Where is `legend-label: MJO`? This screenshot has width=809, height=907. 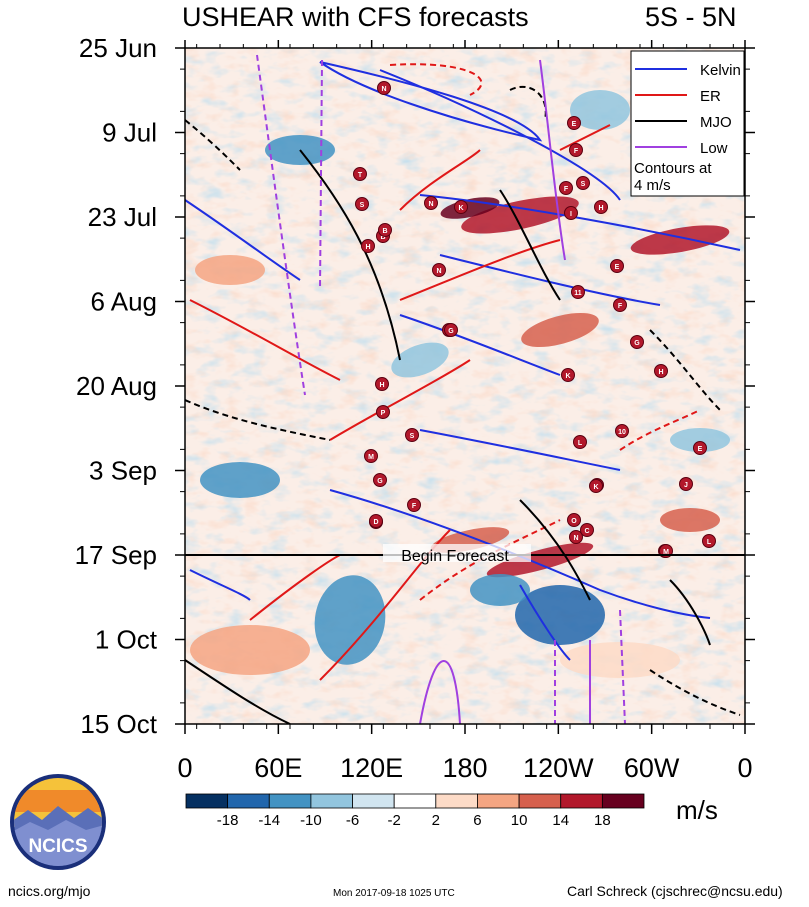 legend-label: MJO is located at coordinates (716, 122).